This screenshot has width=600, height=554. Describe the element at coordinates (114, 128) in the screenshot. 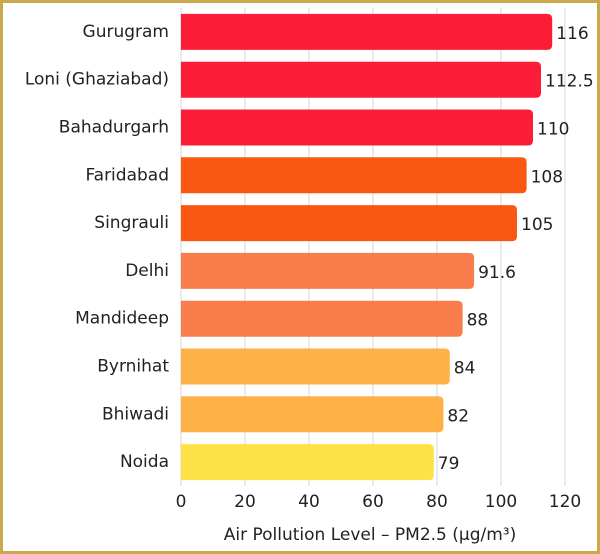

I see `y-tick-label: Bahadurgarh` at that location.